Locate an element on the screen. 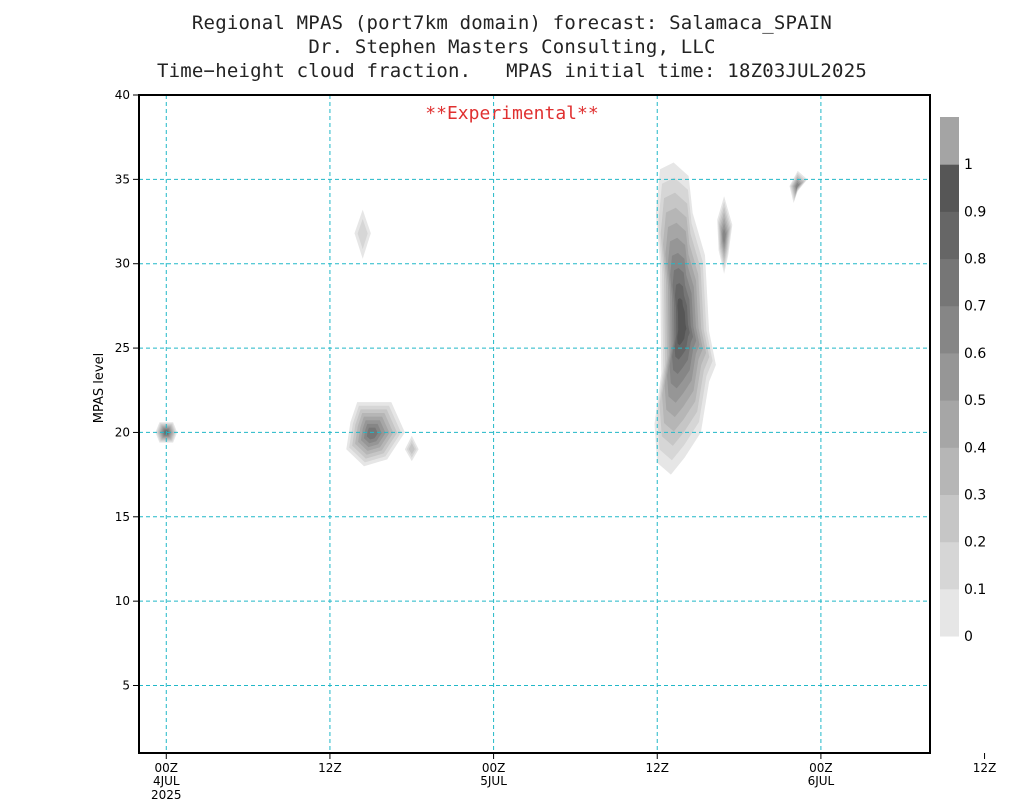 The width and height of the screenshot is (1024, 800). x-tick-label-30: 00Z is located at coordinates (494, 768).